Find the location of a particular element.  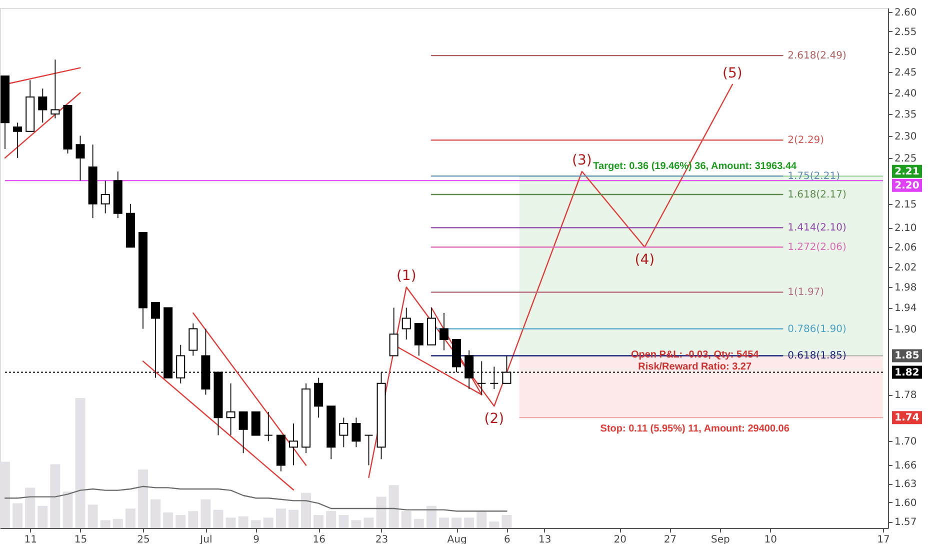

x-tick-label: 6 is located at coordinates (507, 540).